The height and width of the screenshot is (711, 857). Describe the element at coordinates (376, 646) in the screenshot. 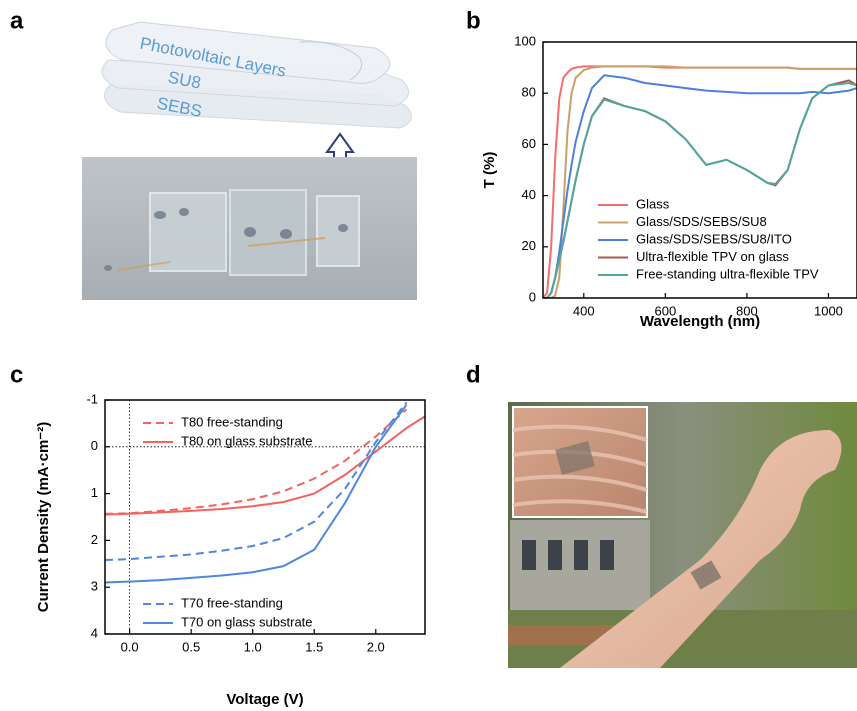

I see `x-tick-label: 2.0` at that location.